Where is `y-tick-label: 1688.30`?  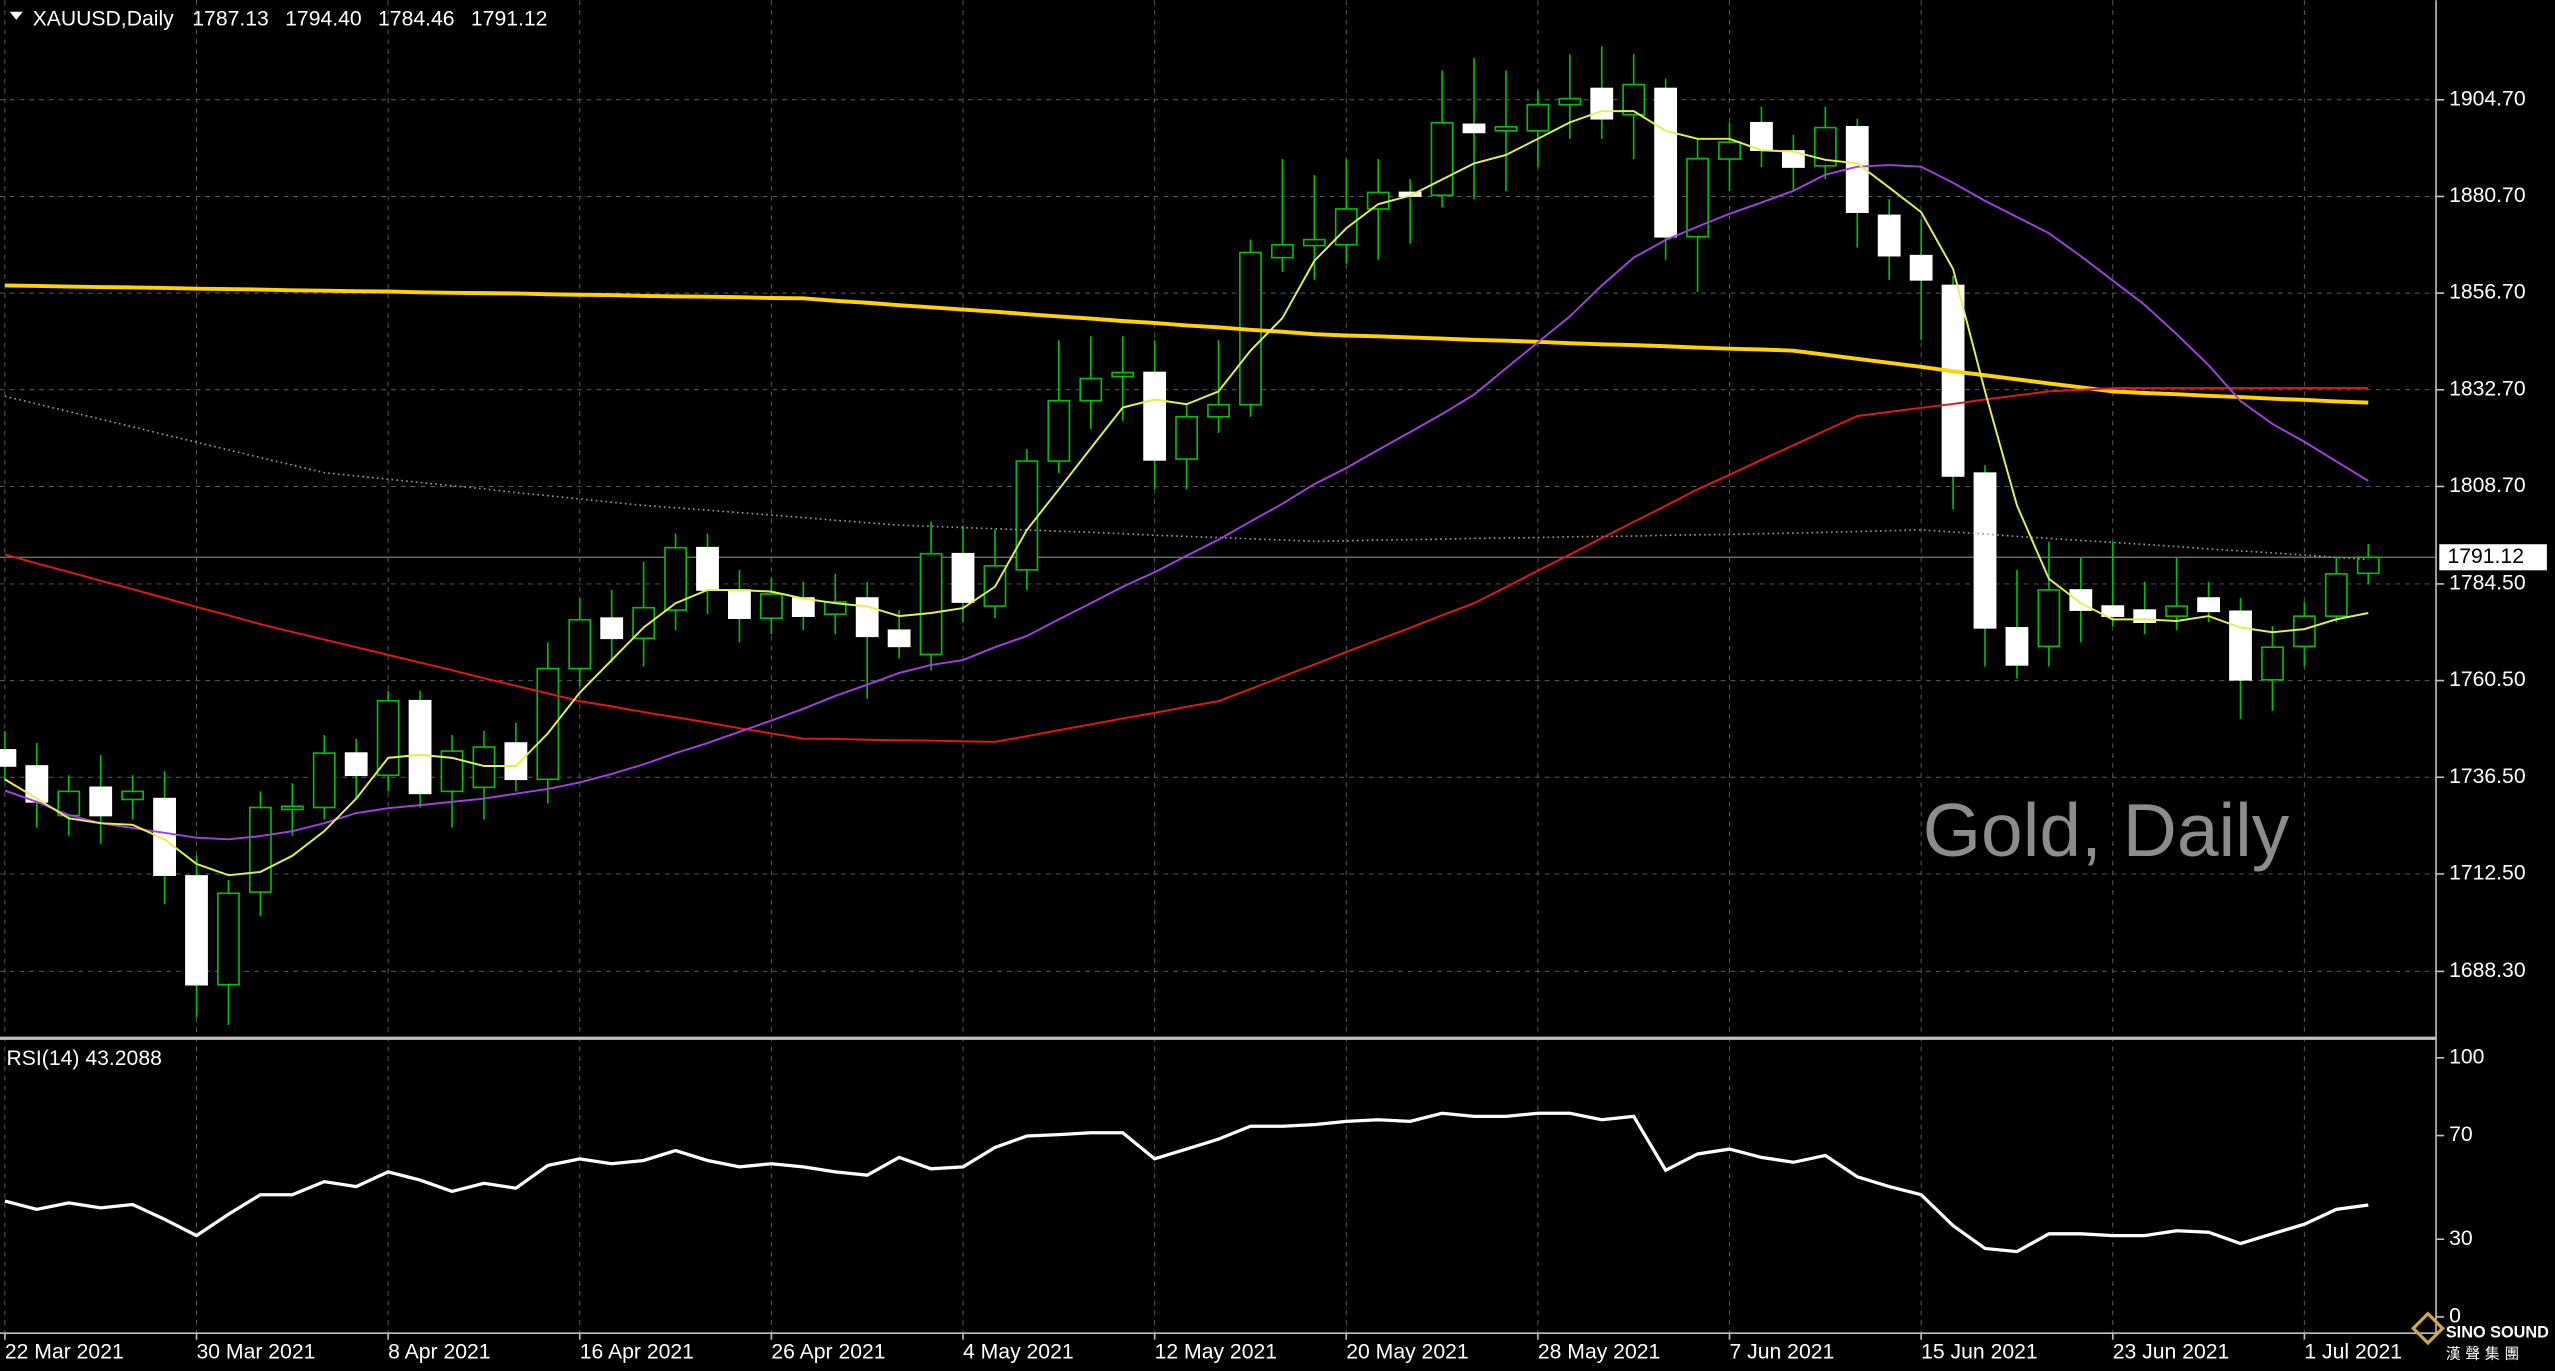 y-tick-label: 1688.30 is located at coordinates (2487, 970).